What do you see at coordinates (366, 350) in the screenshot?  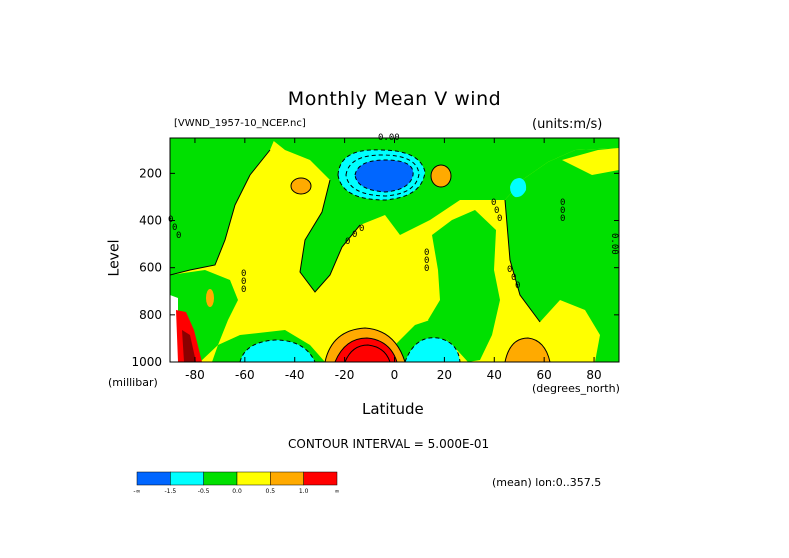 I see `field-red-bottom-center` at bounding box center [366, 350].